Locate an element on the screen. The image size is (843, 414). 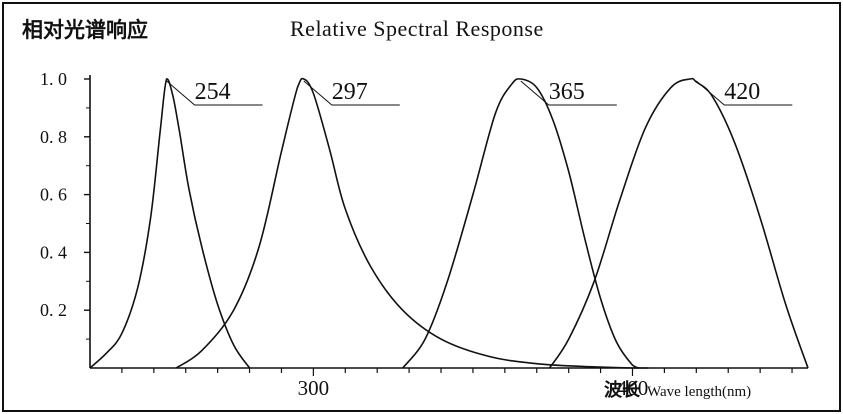
x-tick-label: 300 is located at coordinates (314, 388).